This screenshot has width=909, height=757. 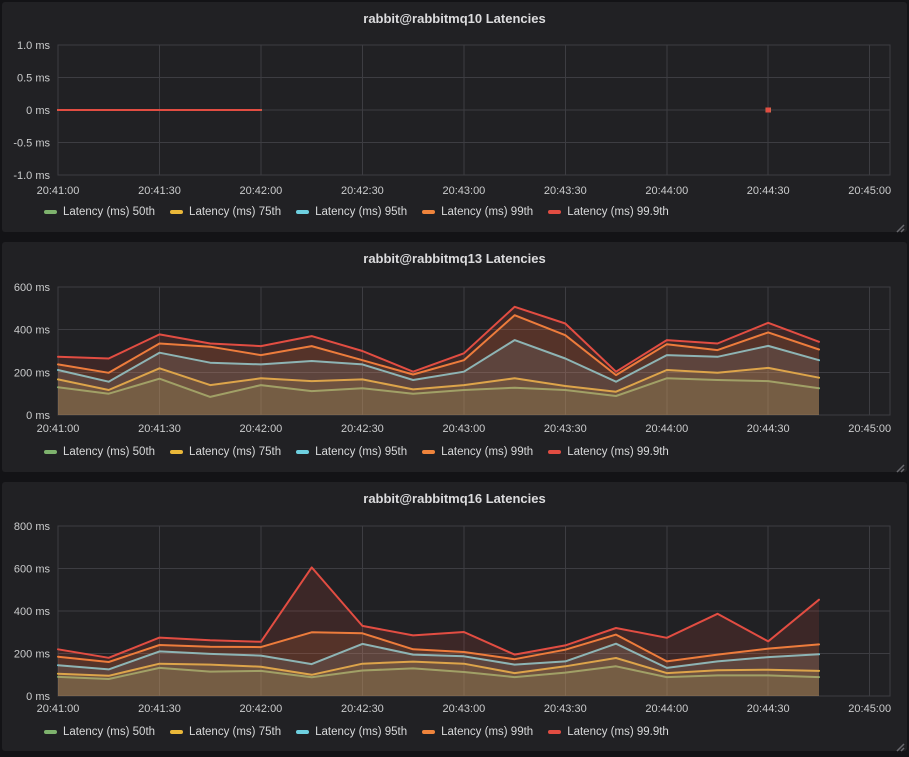 I want to click on y-axis-tick: 1.0 ms, so click(x=34, y=46).